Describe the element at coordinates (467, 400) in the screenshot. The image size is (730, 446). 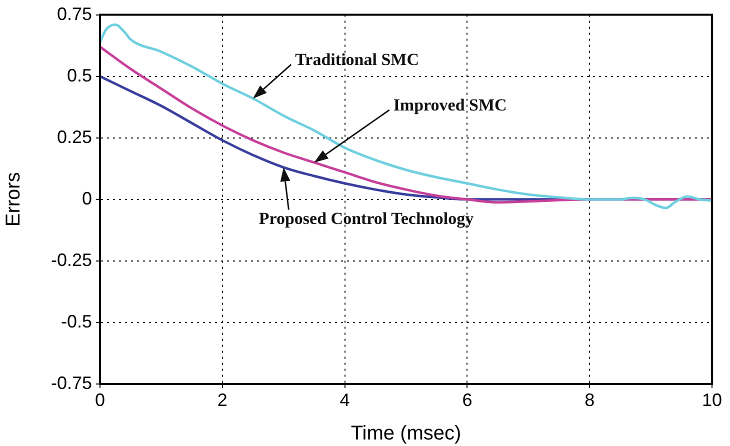
I see `x-tick-label: 6` at that location.